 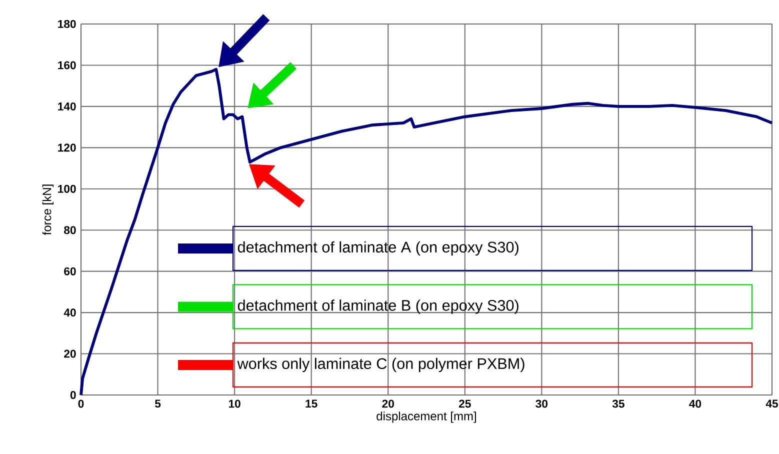 What do you see at coordinates (234, 404) in the screenshot?
I see `x-tick-label: 10` at bounding box center [234, 404].